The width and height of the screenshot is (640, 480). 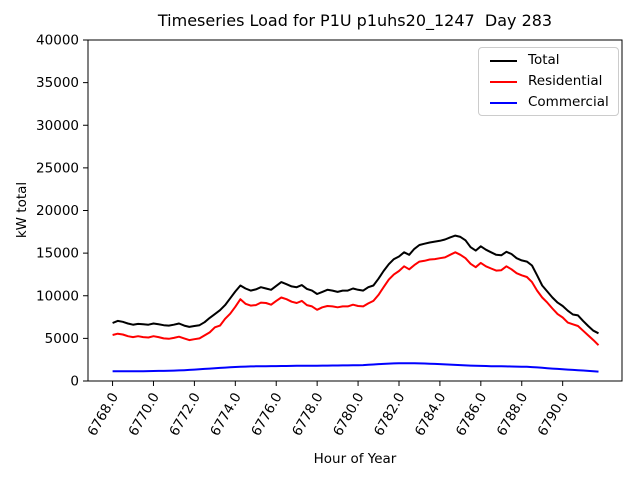 What do you see at coordinates (57, 254) in the screenshot?
I see `y-tick-label: 15000` at bounding box center [57, 254].